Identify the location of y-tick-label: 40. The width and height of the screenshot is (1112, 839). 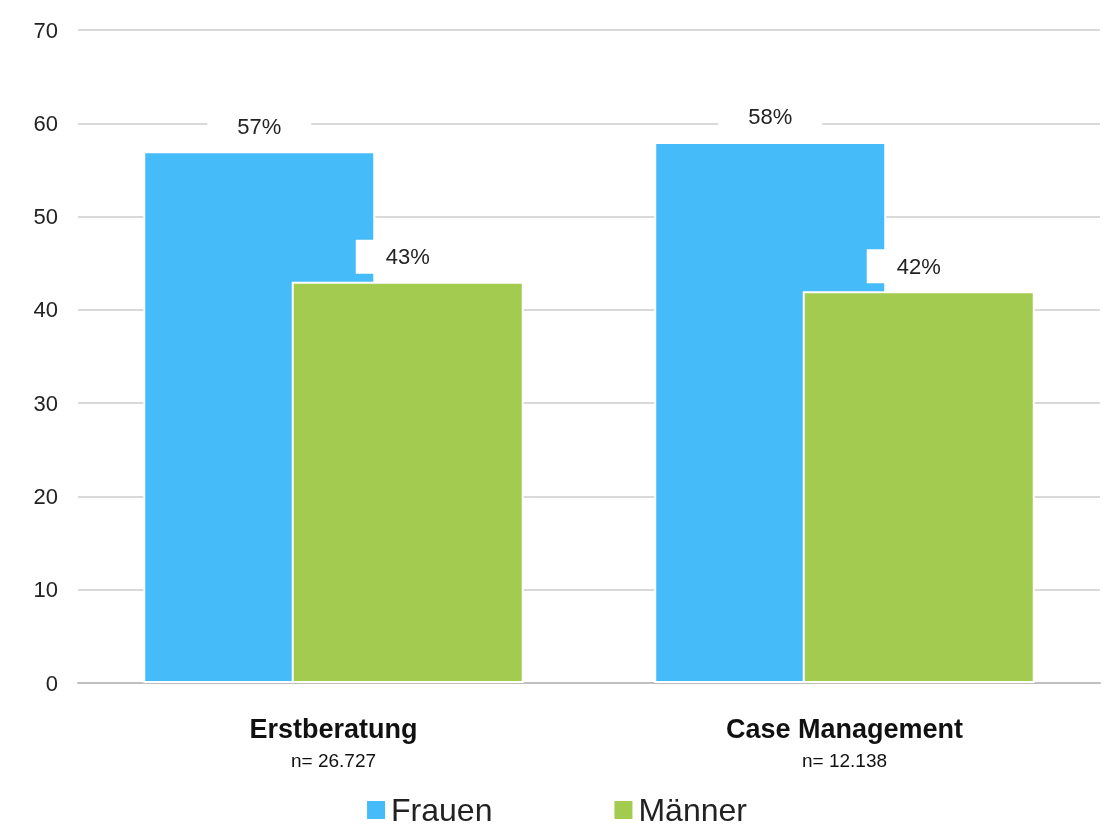
(45, 310).